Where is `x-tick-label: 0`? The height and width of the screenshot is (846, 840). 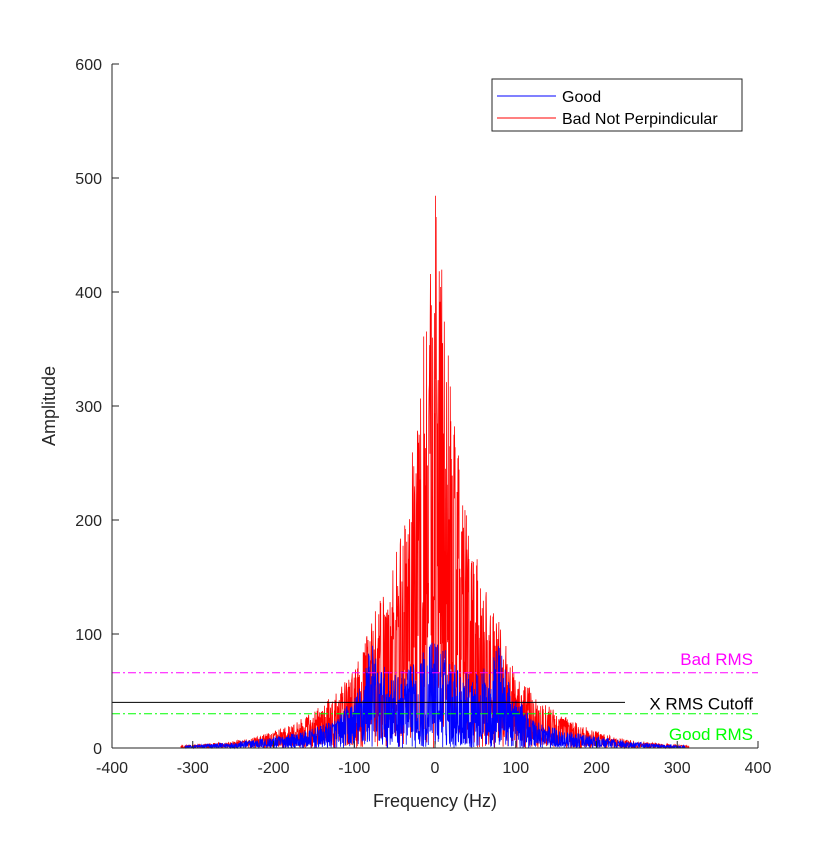
x-tick-label: 0 is located at coordinates (435, 768).